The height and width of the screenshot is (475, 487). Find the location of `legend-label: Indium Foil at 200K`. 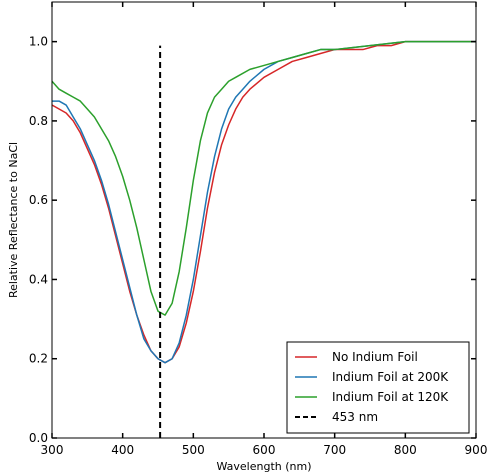

legend-label: Indium Foil at 200K is located at coordinates (390, 377).